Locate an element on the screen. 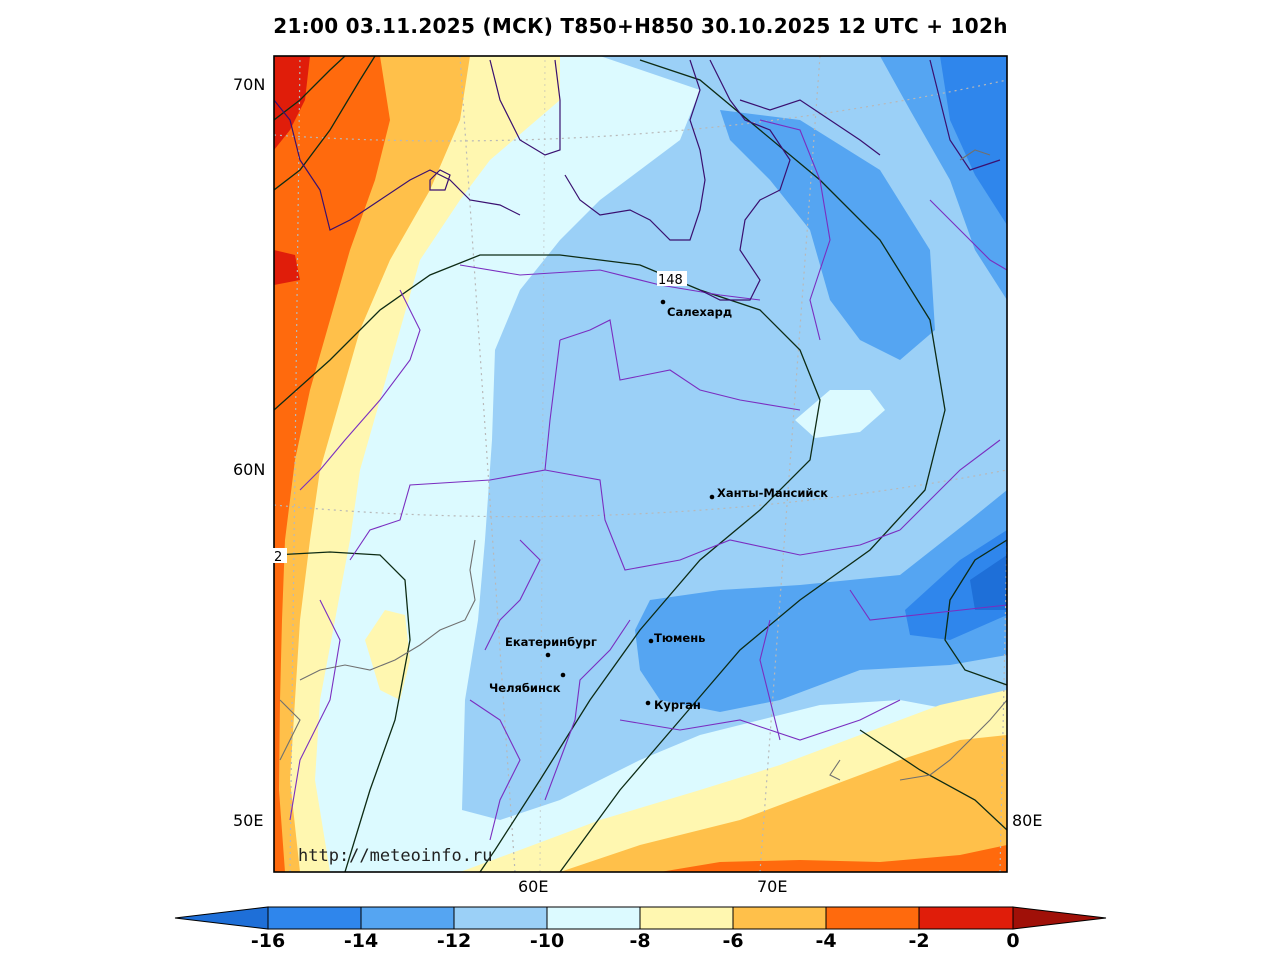  svg-text: Екатеринбург is located at coordinates (551, 642).